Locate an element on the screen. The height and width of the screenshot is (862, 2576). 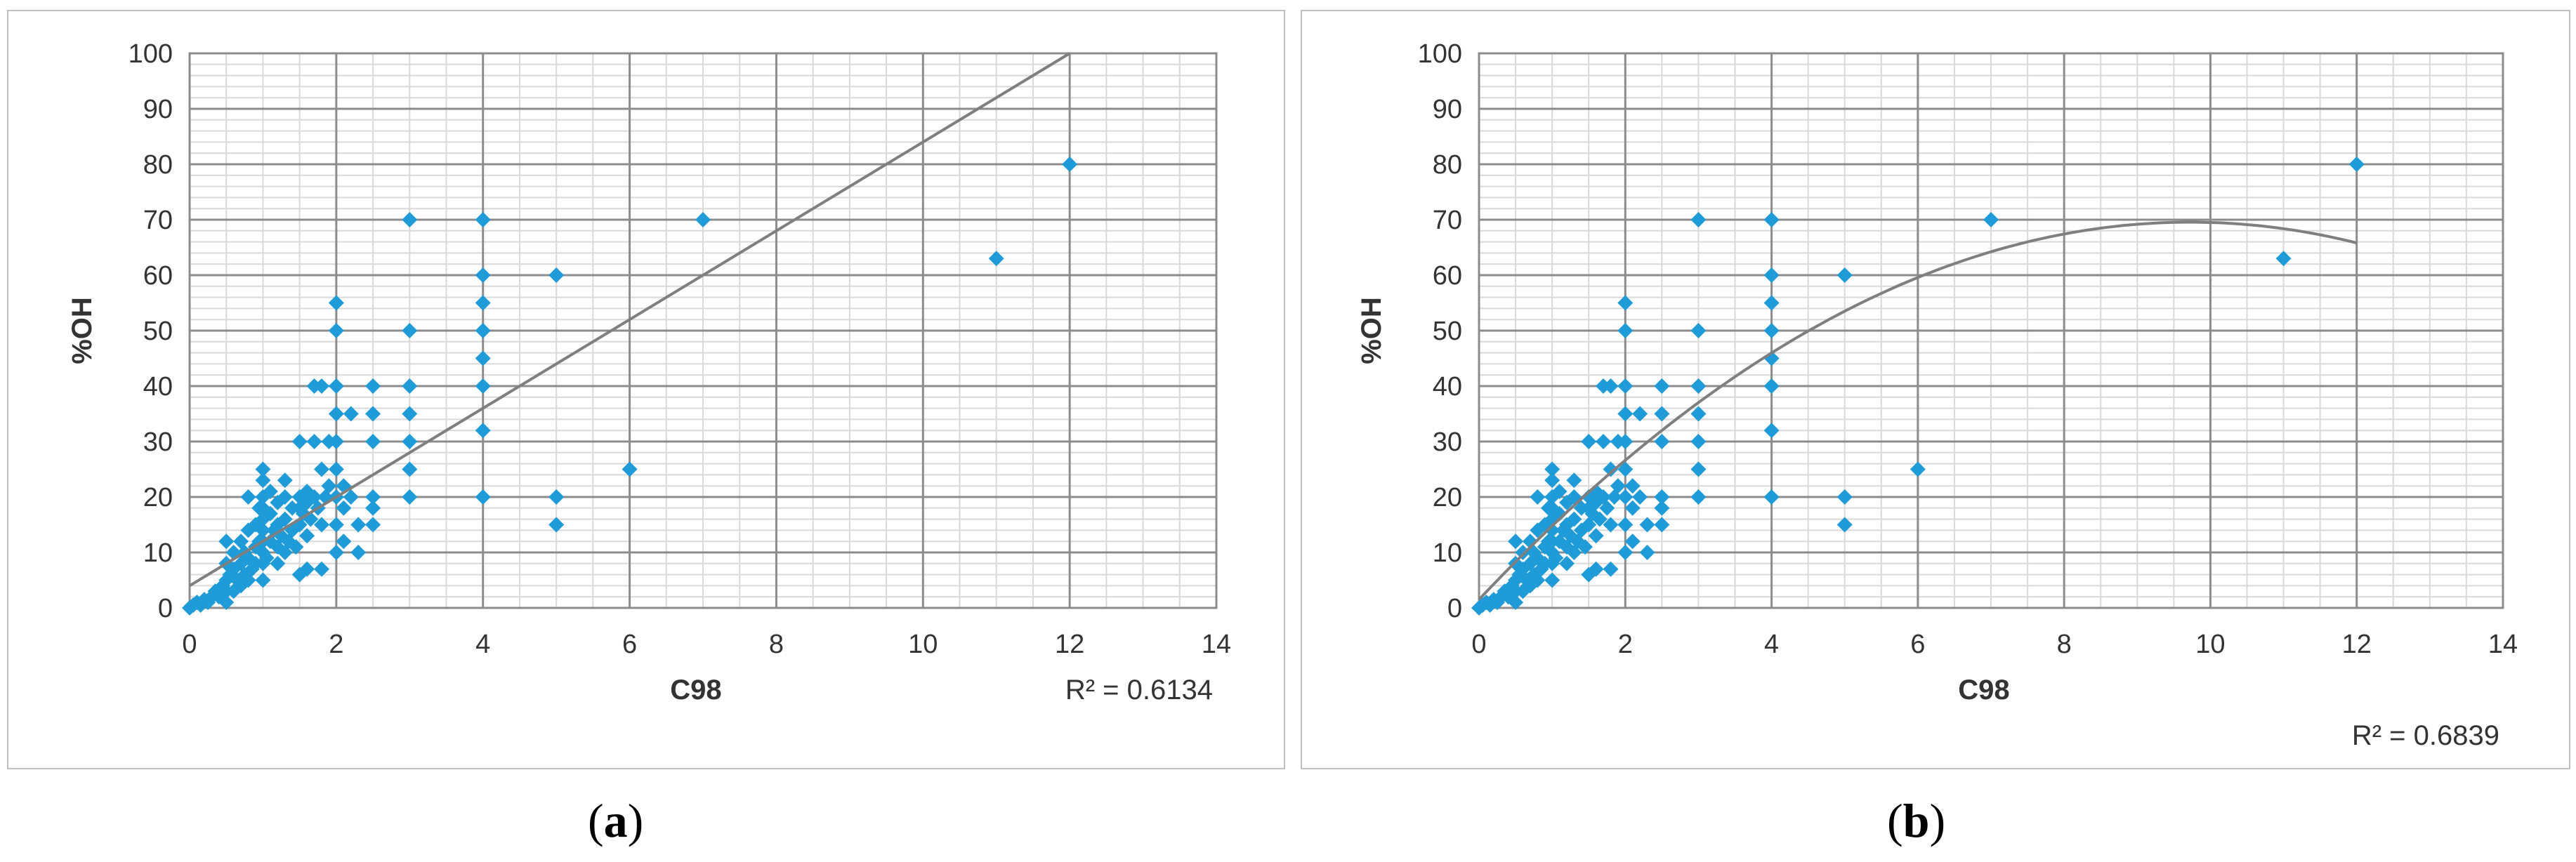
x-tick-label: 0 is located at coordinates (1478, 644).